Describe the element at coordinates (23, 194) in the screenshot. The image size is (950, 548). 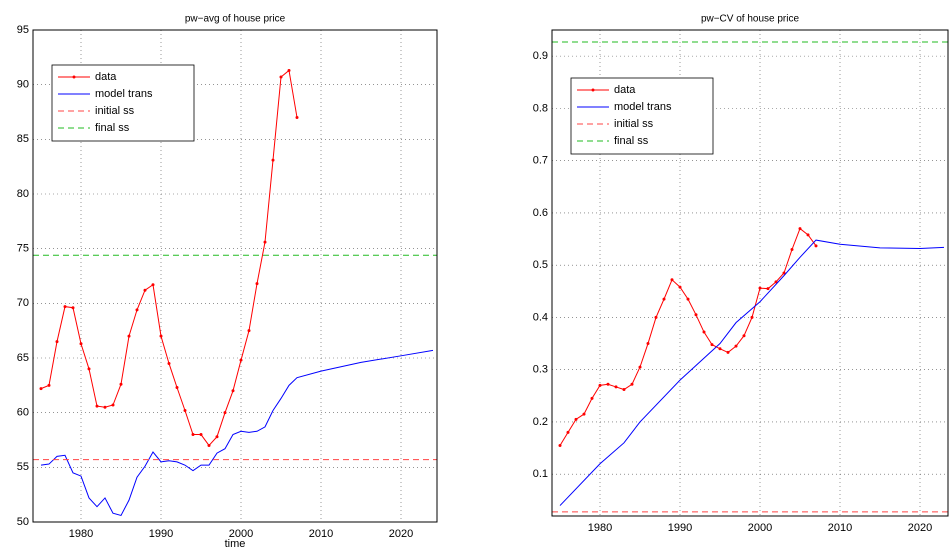
I see `y-tick-label: 80` at that location.